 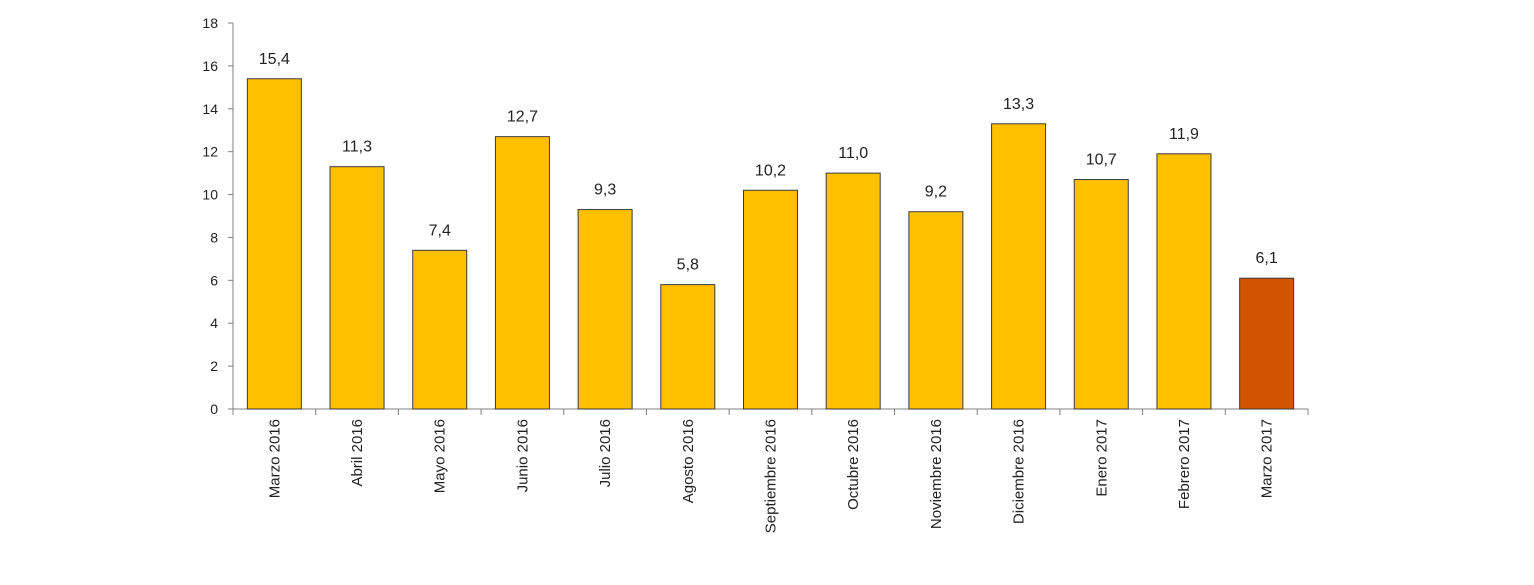 I want to click on bar-diciembre-2016, so click(x=1019, y=266).